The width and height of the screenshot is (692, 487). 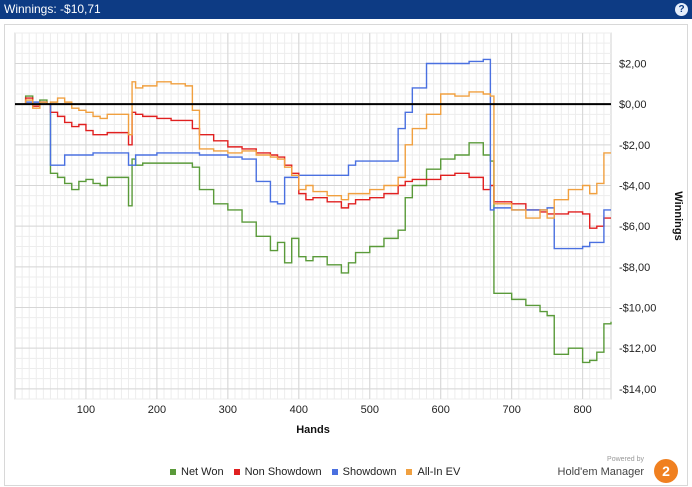 I want to click on y-tick-label: -$14,00, so click(x=637, y=390).